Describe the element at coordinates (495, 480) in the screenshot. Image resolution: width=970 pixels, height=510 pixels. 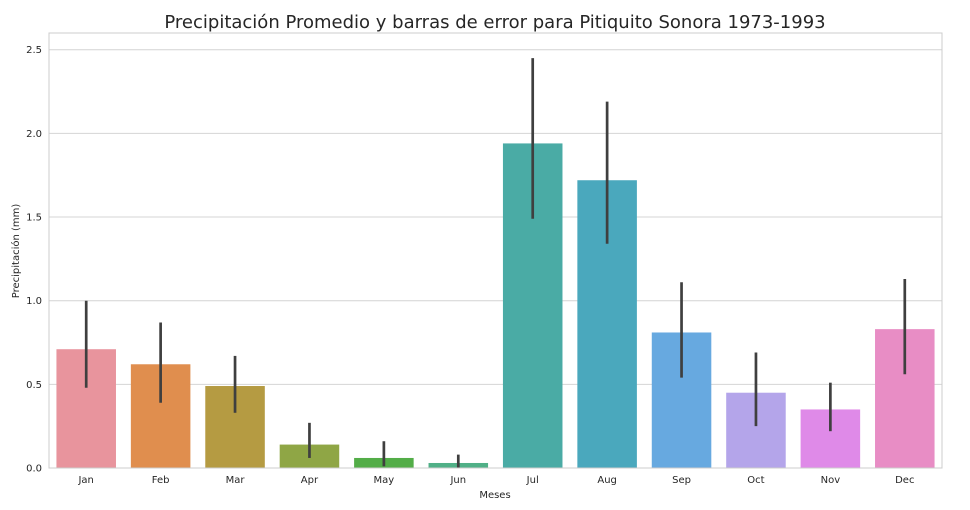
I see `x-axis-ticks: Jan Feb Mar Apr May Jun Jul Aug Sep Oct Nov Dec` at that location.